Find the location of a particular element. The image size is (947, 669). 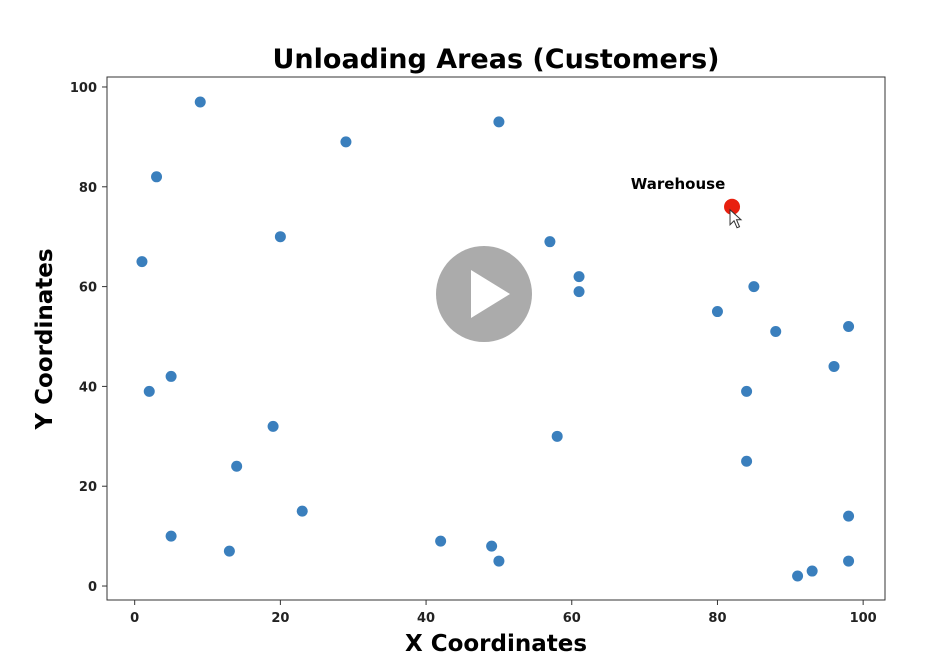

play-icon is located at coordinates (490, 294).